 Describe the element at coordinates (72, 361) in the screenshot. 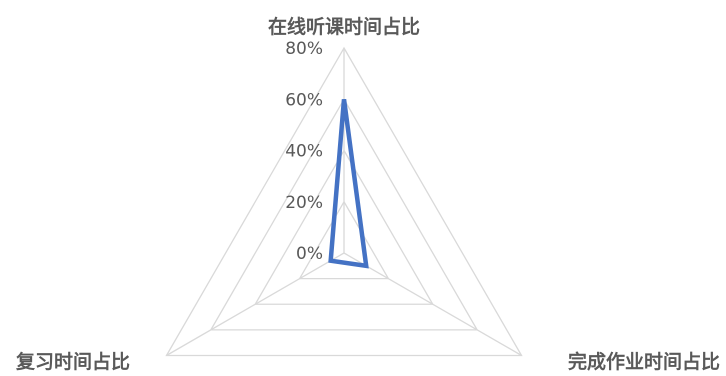

I see `axis-label-2: 复习时间占比` at that location.